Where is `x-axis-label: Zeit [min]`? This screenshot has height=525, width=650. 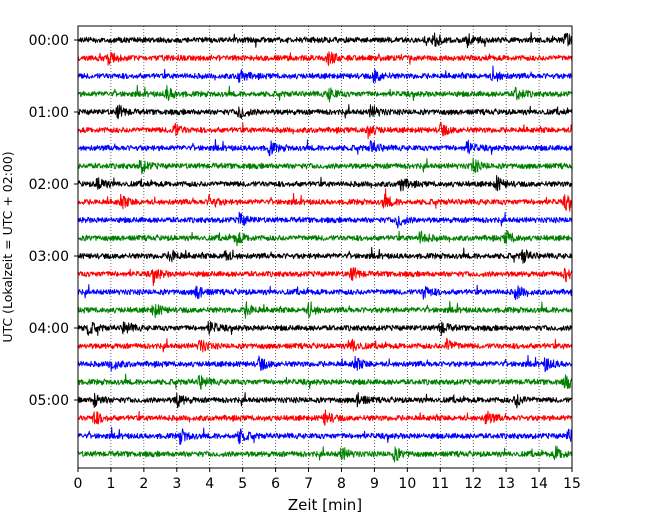
x-axis-label: Zeit [min] is located at coordinates (325, 505).